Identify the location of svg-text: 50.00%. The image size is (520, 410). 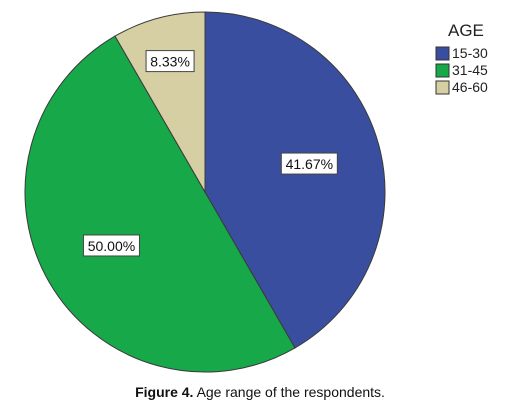
(111, 246).